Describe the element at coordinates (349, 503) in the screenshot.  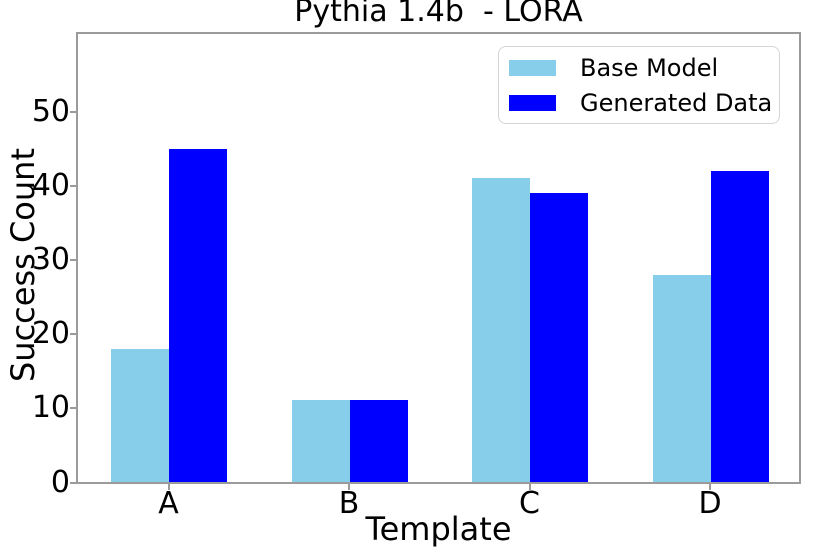
I see `x-tick-label-B: B` at that location.